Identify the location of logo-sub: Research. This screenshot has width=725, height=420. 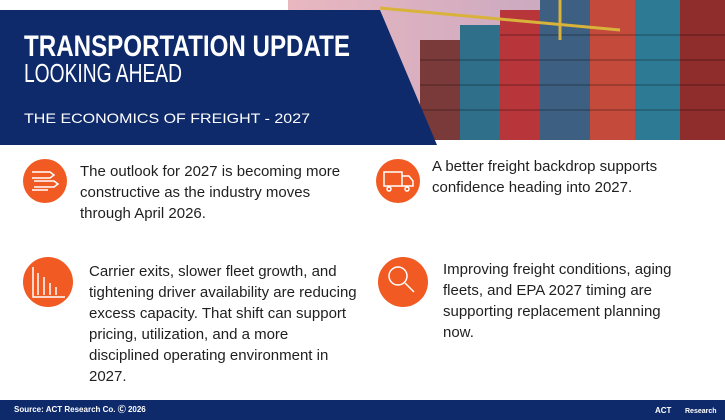
(701, 411).